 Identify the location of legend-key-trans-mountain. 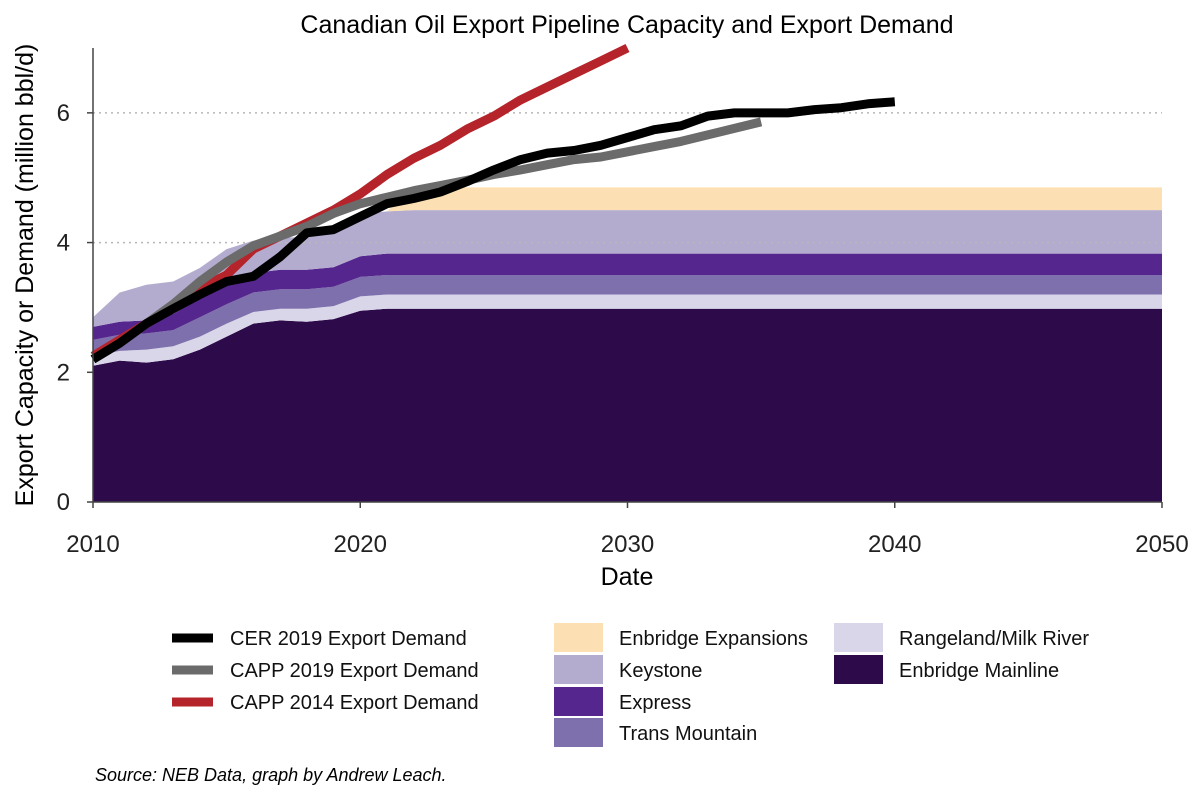
(578, 732).